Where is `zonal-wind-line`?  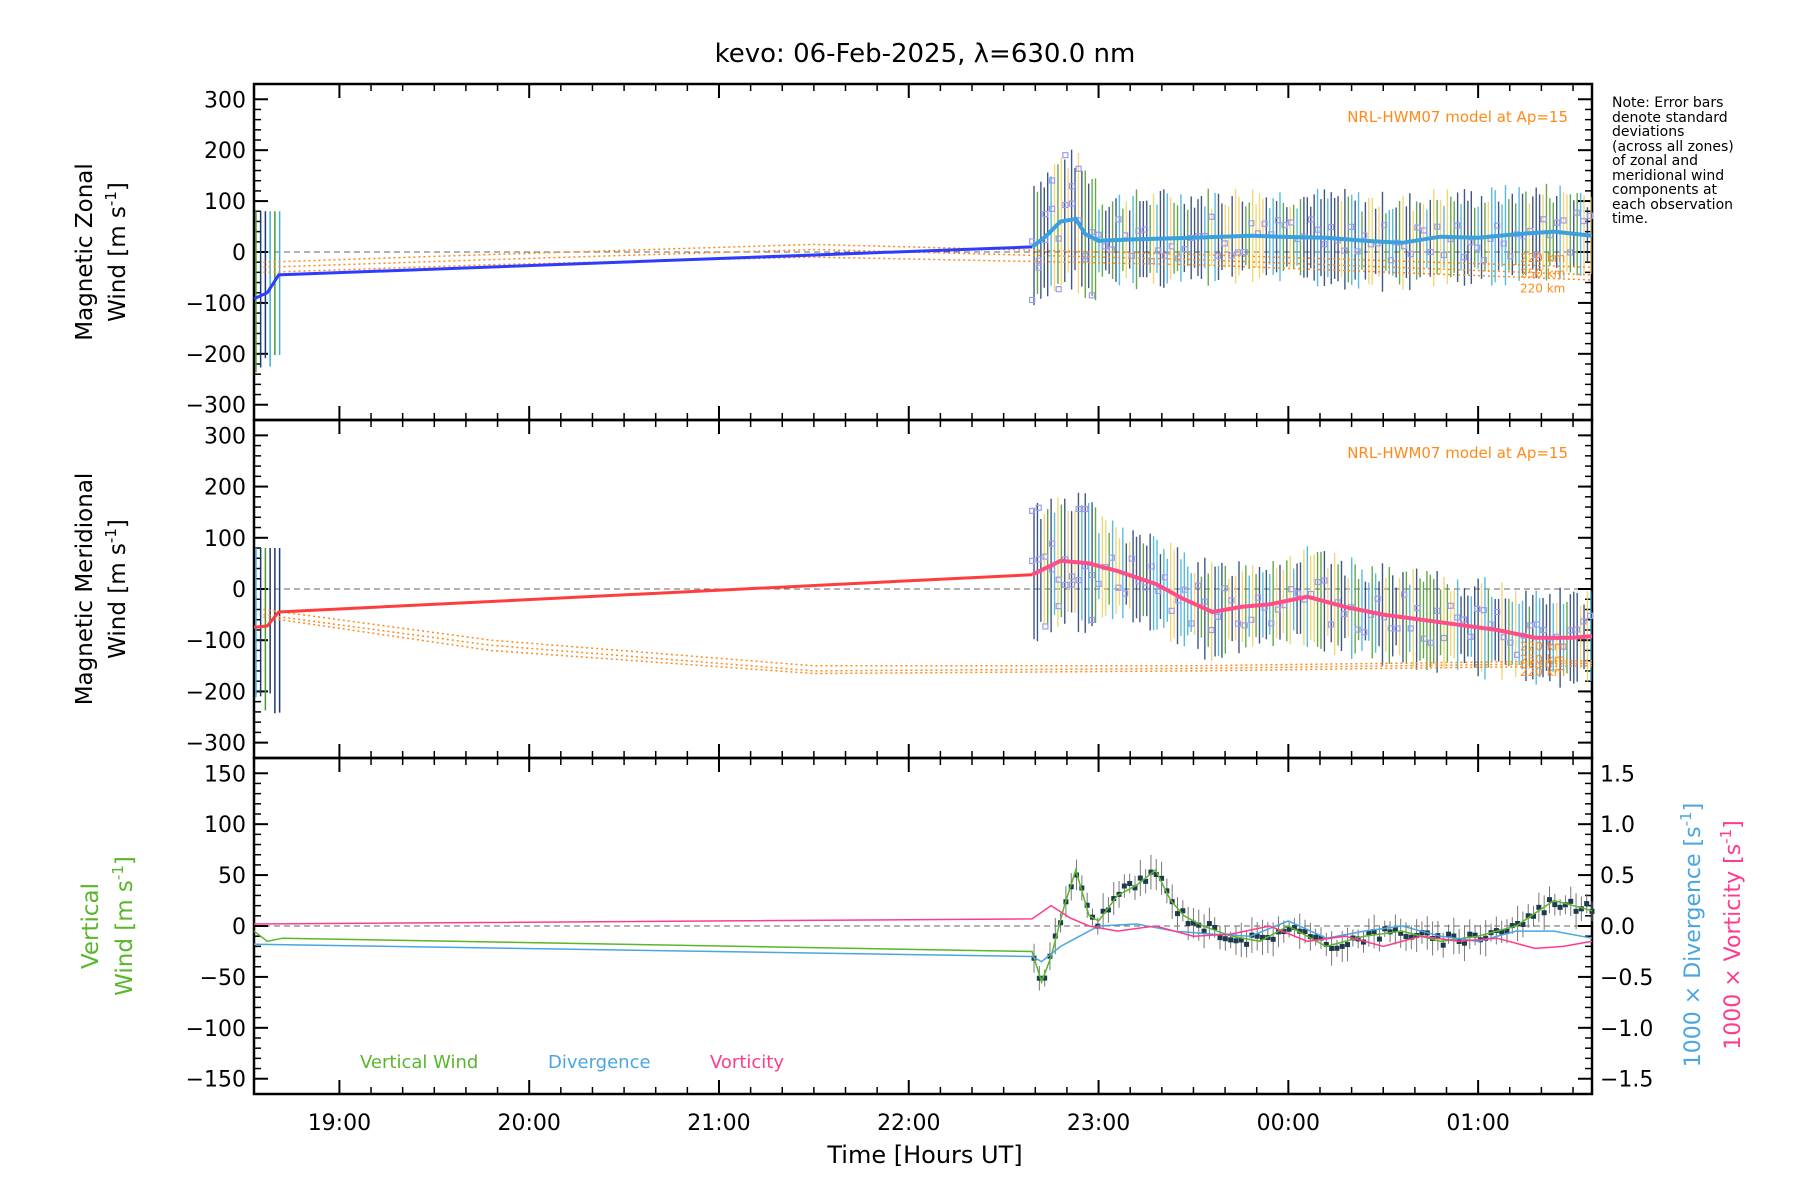
zonal-wind-line is located at coordinates (643, 273).